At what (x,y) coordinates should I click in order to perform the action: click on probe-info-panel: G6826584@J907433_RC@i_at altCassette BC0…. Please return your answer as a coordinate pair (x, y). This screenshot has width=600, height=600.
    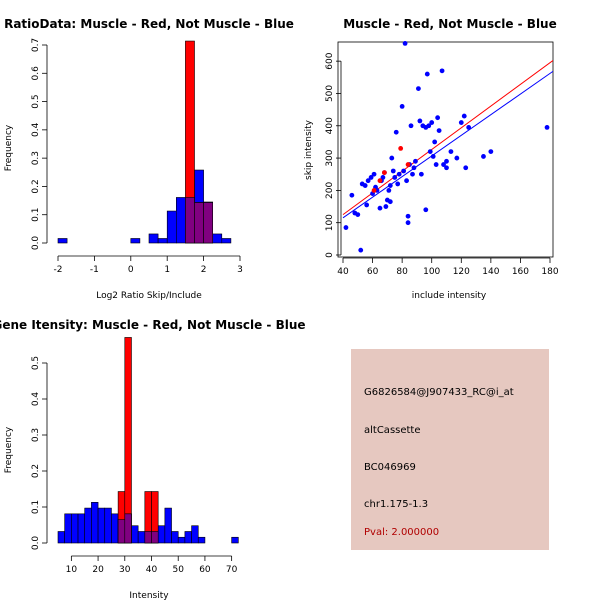
    Looking at the image, I should click on (450, 449).